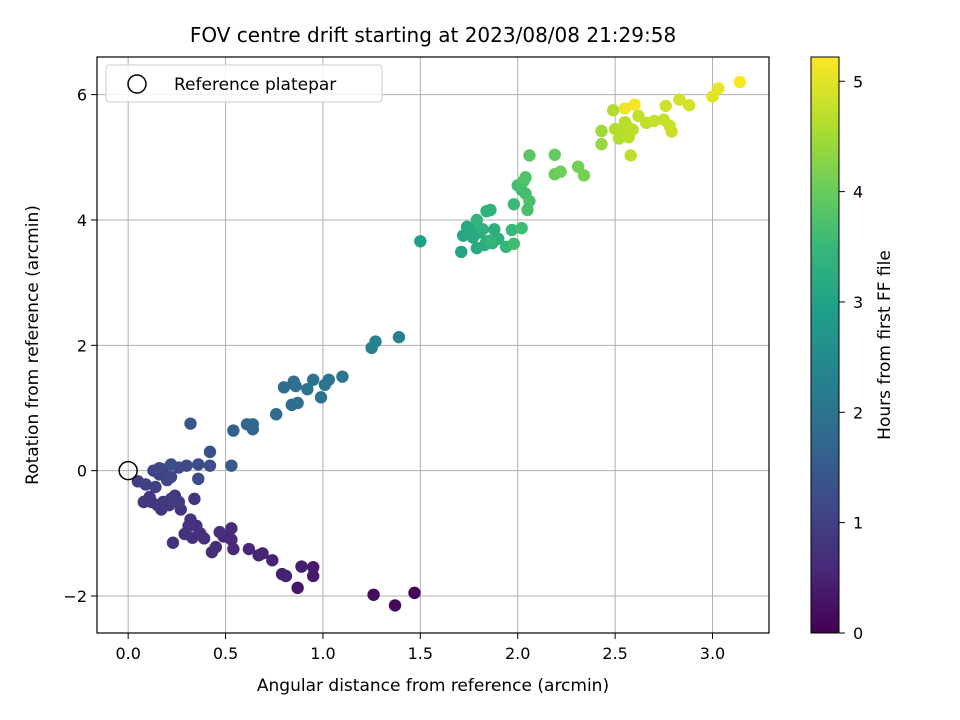  What do you see at coordinates (858, 412) in the screenshot?
I see `colorbar-tick-label: 2` at bounding box center [858, 412].